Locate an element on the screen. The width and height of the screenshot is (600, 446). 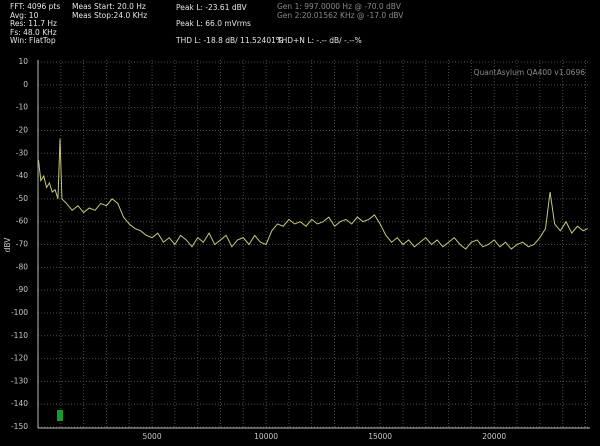
thd-info: THD L: -18.8 dB/ 11.52401% is located at coordinates (229, 40).